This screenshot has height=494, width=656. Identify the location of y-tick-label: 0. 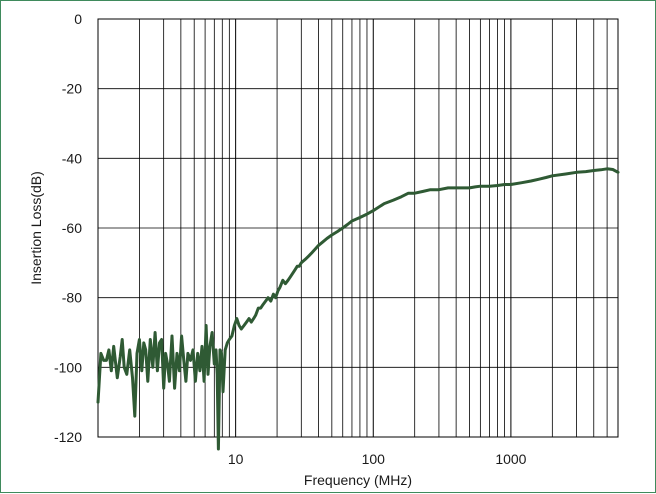
(78, 19).